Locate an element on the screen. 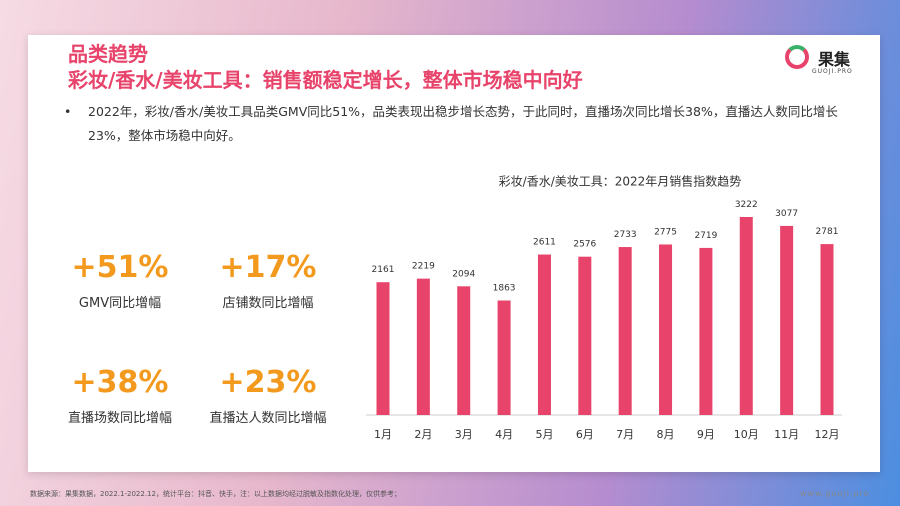  x-tick-label: 2月 is located at coordinates (423, 434).